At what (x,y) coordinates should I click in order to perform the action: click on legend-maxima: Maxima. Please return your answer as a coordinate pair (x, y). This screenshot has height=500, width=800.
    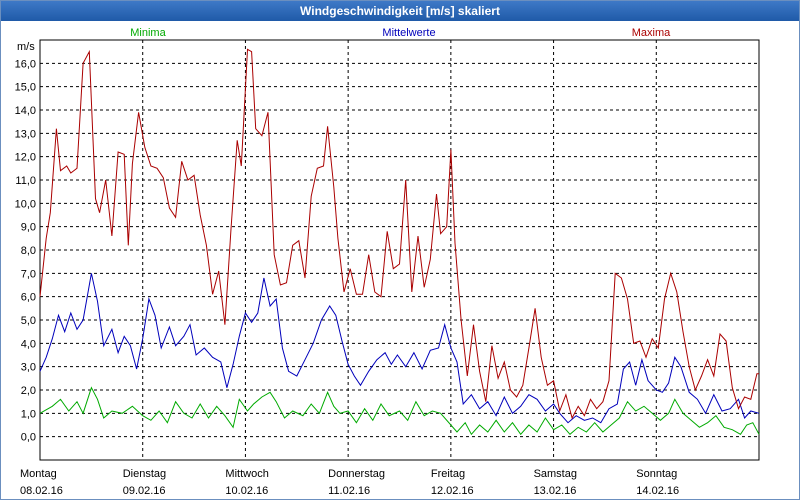
    Looking at the image, I should click on (651, 33).